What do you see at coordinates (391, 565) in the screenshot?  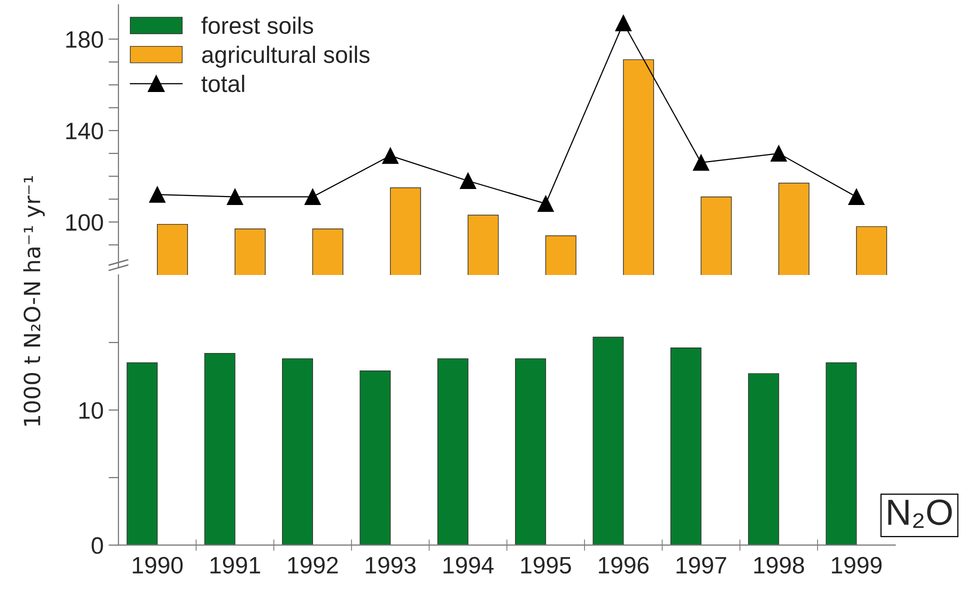 I see `x-tick-label: 1993` at bounding box center [391, 565].